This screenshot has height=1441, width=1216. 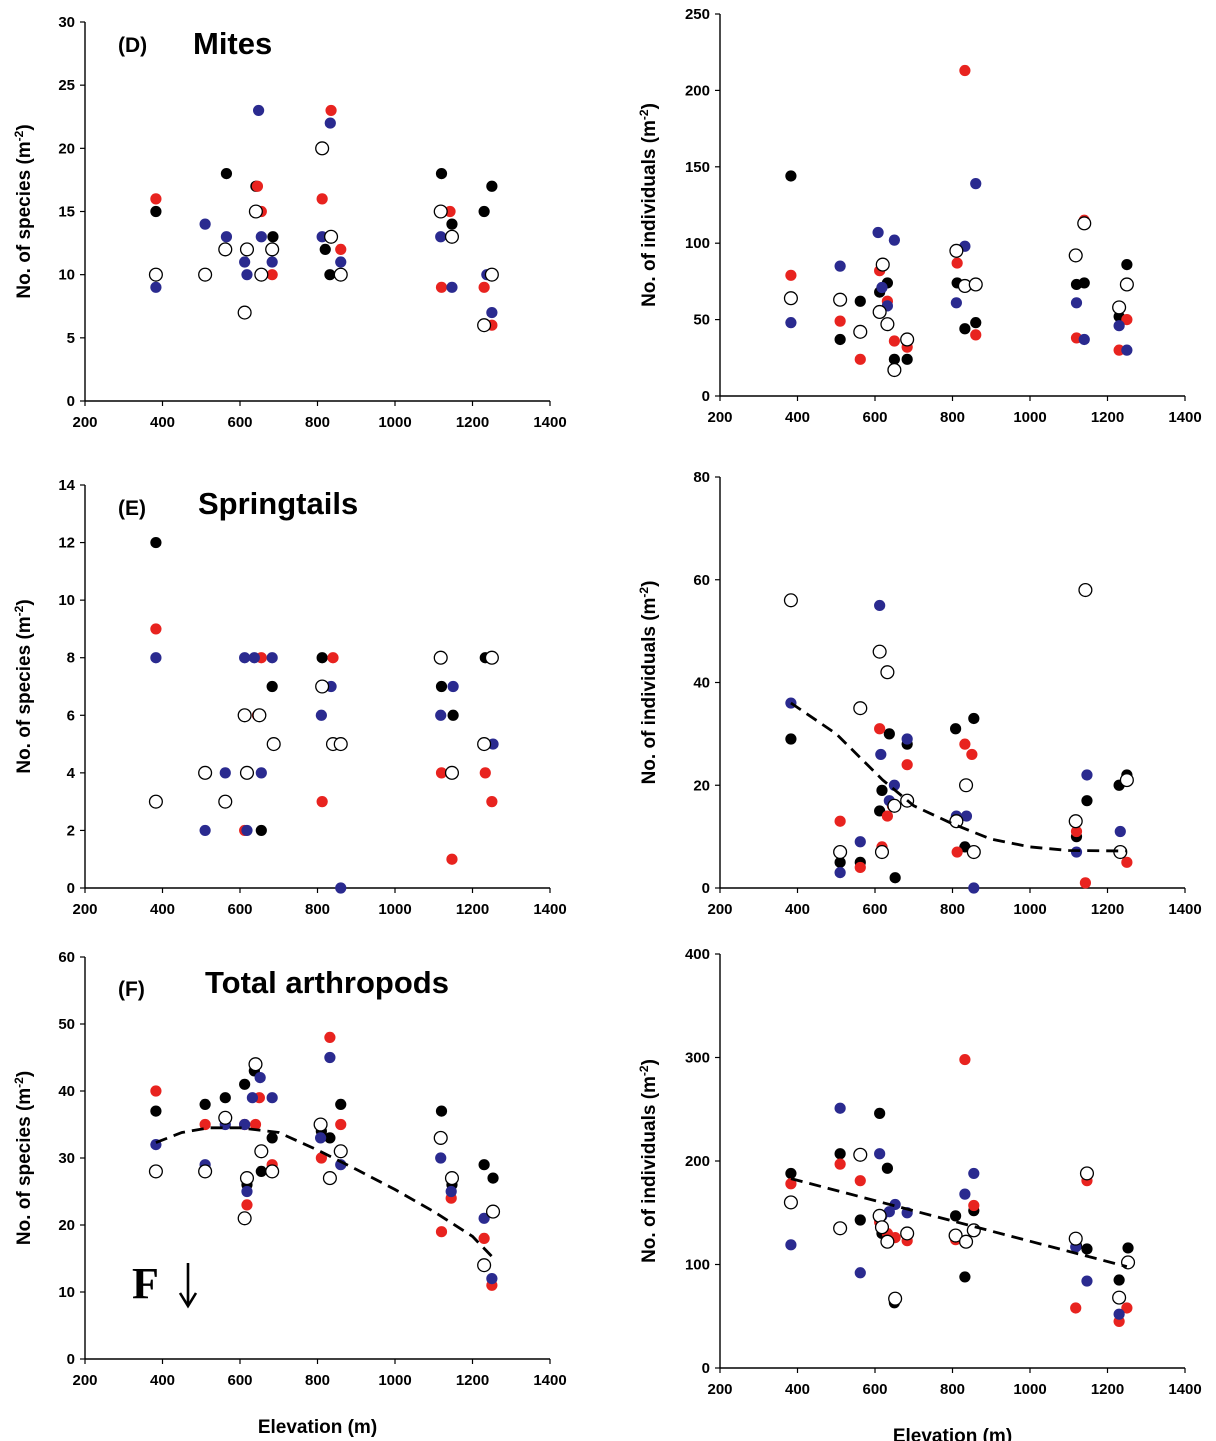 I want to click on y-tick-label: 200, so click(x=697, y=90).